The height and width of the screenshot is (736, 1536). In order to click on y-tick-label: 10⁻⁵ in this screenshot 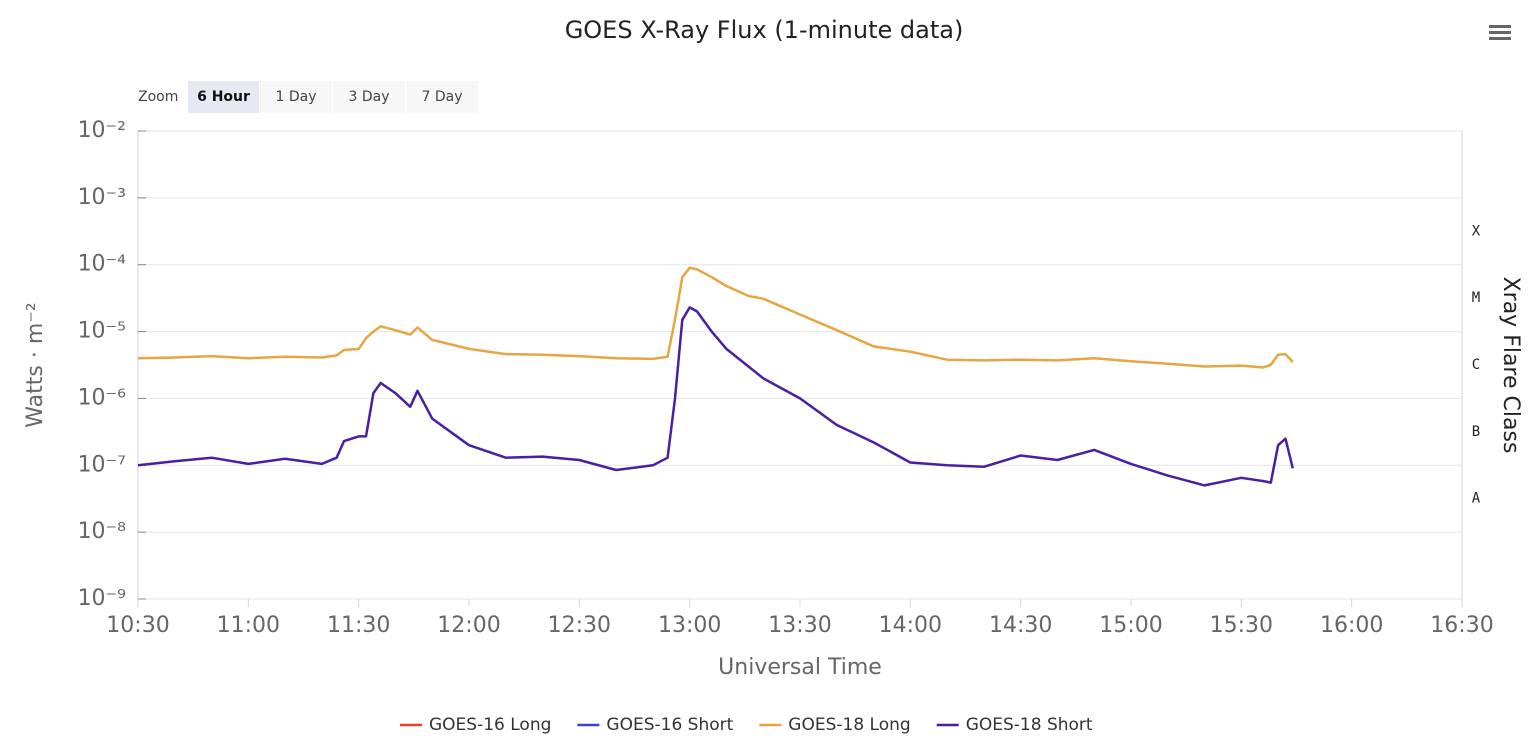, I will do `click(102, 331)`.